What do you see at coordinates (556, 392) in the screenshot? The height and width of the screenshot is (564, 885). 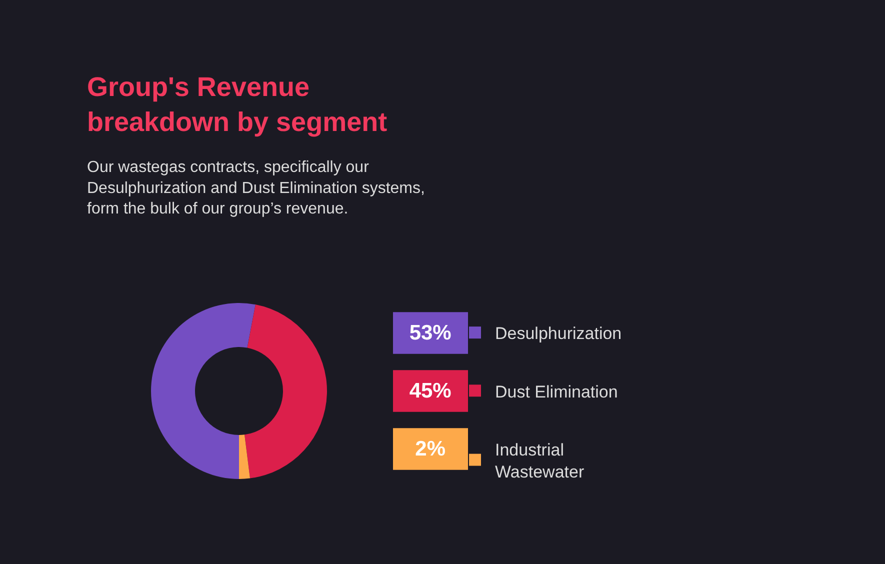 I see `legend-label: Dust Elimination` at bounding box center [556, 392].